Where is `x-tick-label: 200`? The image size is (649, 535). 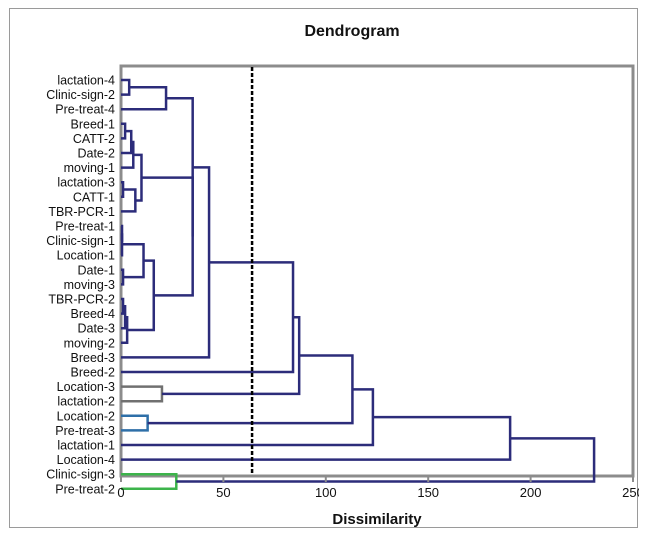
x-tick-label: 200 is located at coordinates (531, 492).